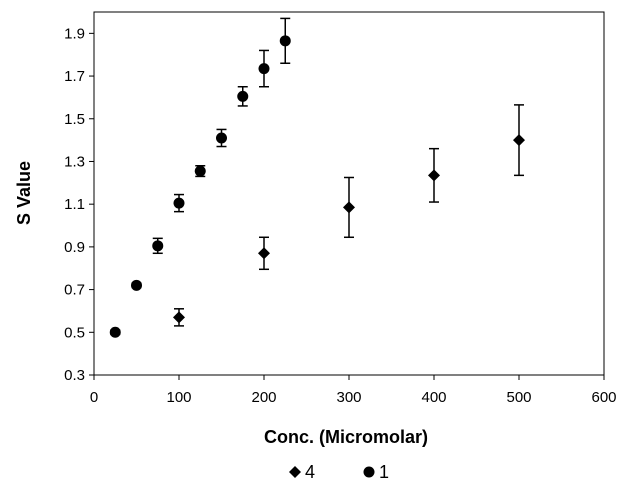 The image size is (621, 484). I want to click on y-tick-label: 1.1, so click(74, 204).